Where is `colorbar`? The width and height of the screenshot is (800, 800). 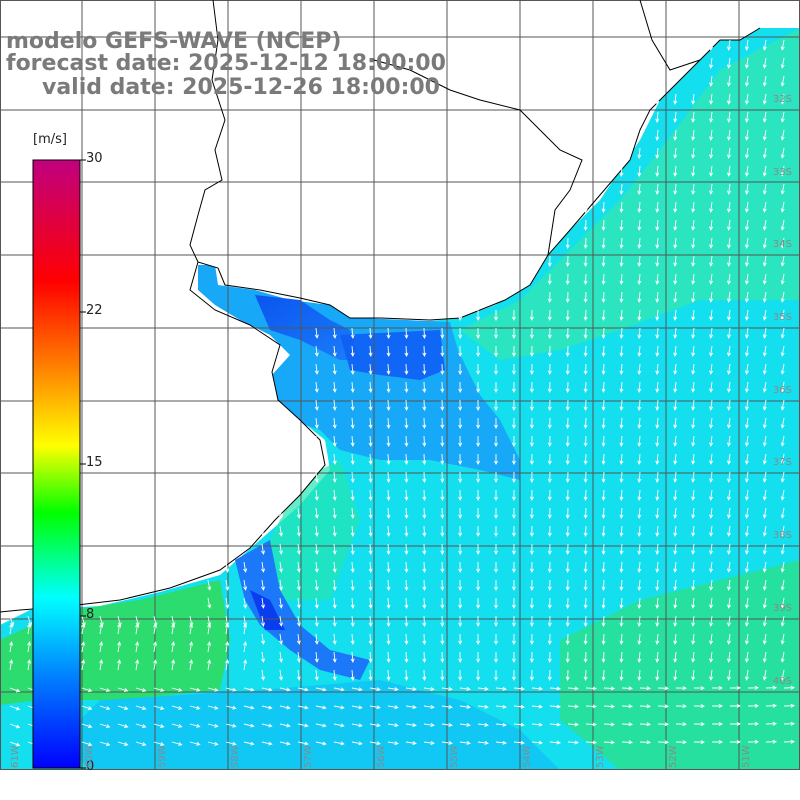 colorbar is located at coordinates (59, 464).